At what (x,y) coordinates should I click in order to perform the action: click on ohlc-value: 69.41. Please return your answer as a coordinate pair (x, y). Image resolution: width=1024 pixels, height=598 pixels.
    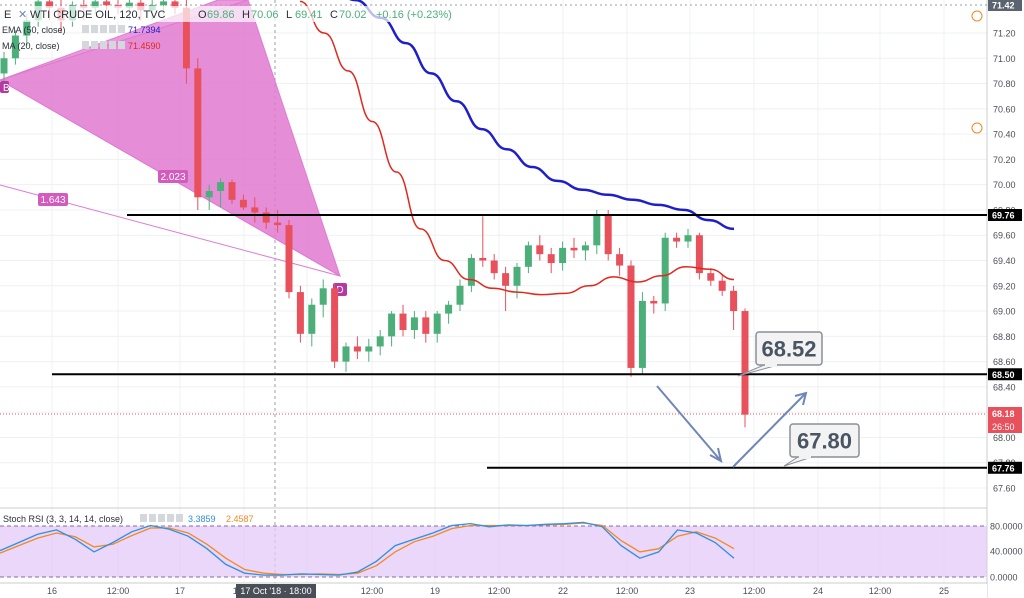
    Looking at the image, I should click on (309, 15).